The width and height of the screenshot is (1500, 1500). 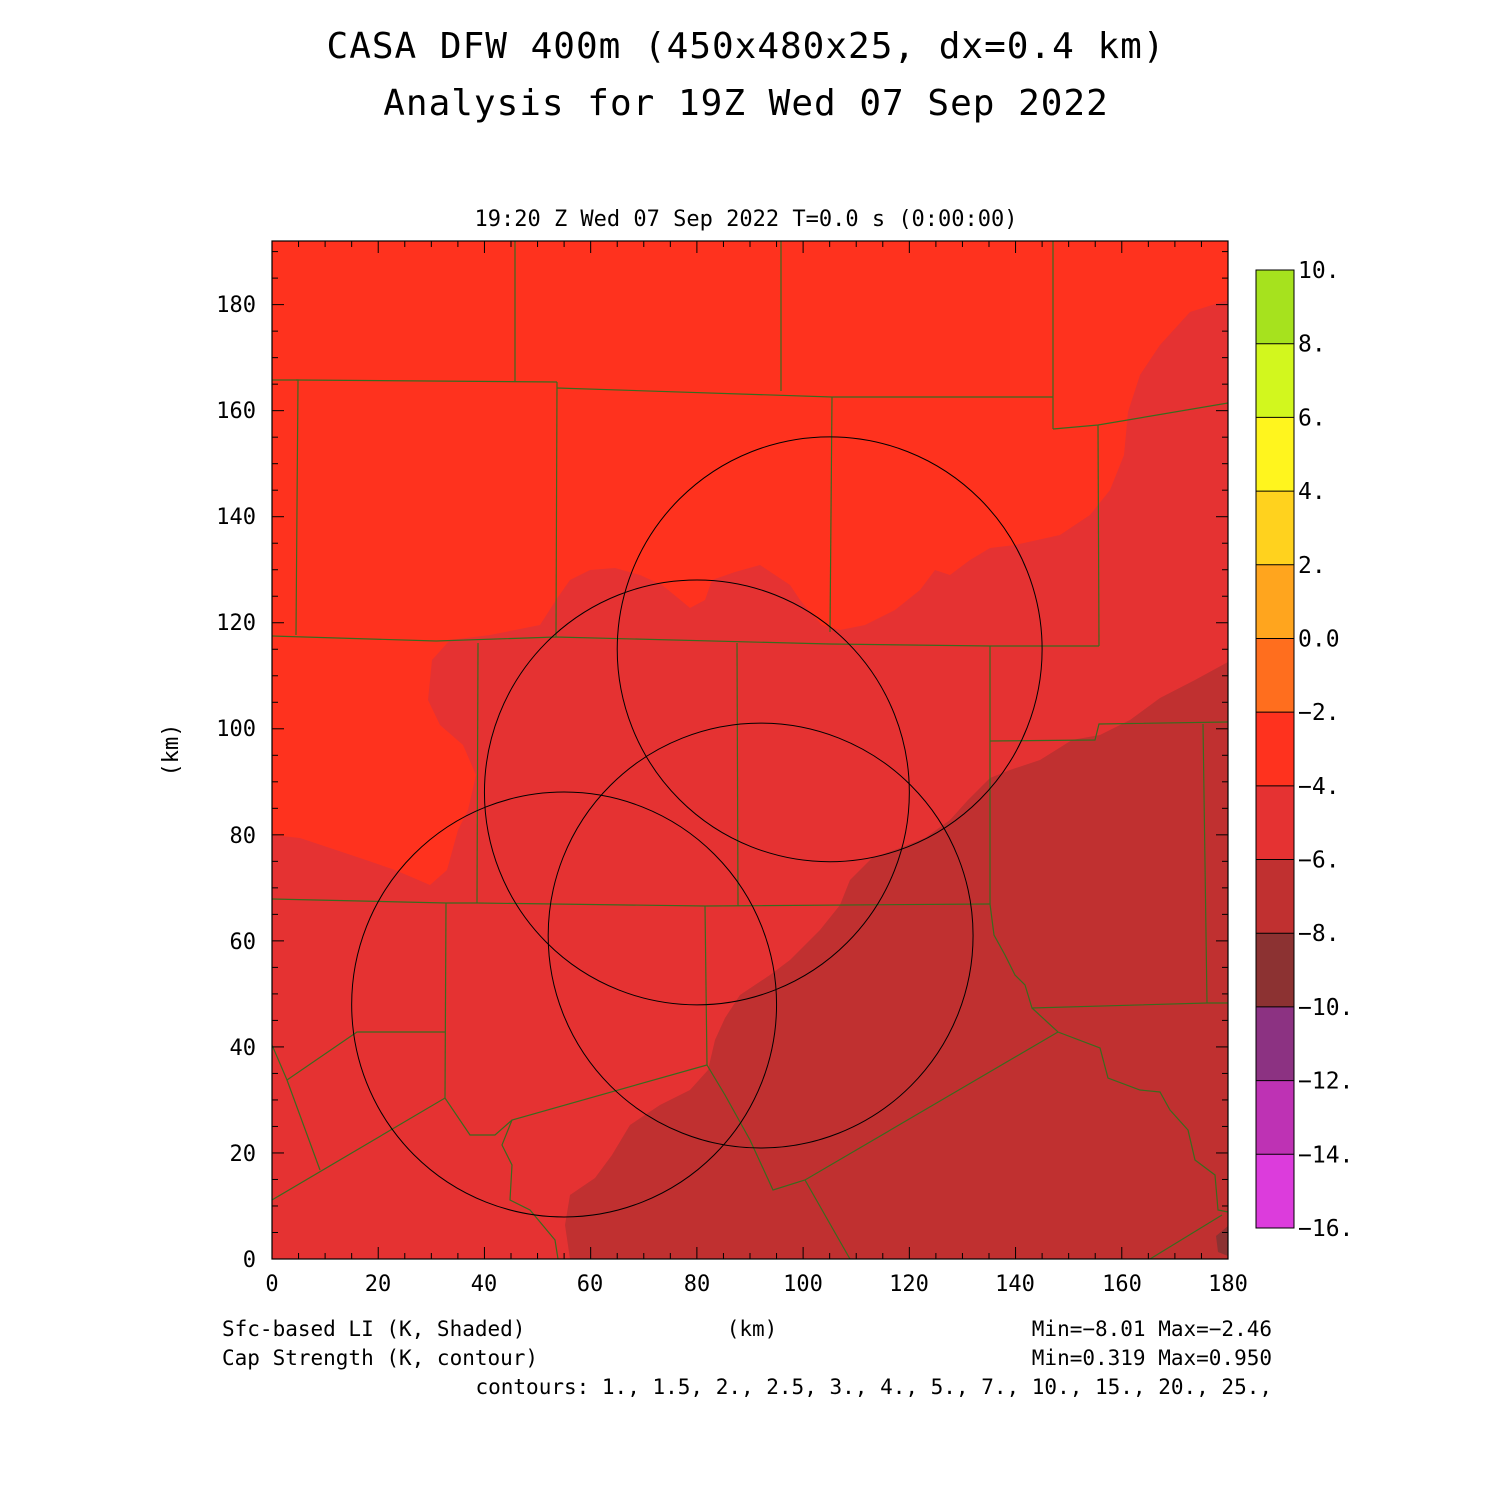 What do you see at coordinates (746, 46) in the screenshot?
I see `main-title-line1: CASA DFW 400m (450x480x25, dx=0.4 km)` at bounding box center [746, 46].